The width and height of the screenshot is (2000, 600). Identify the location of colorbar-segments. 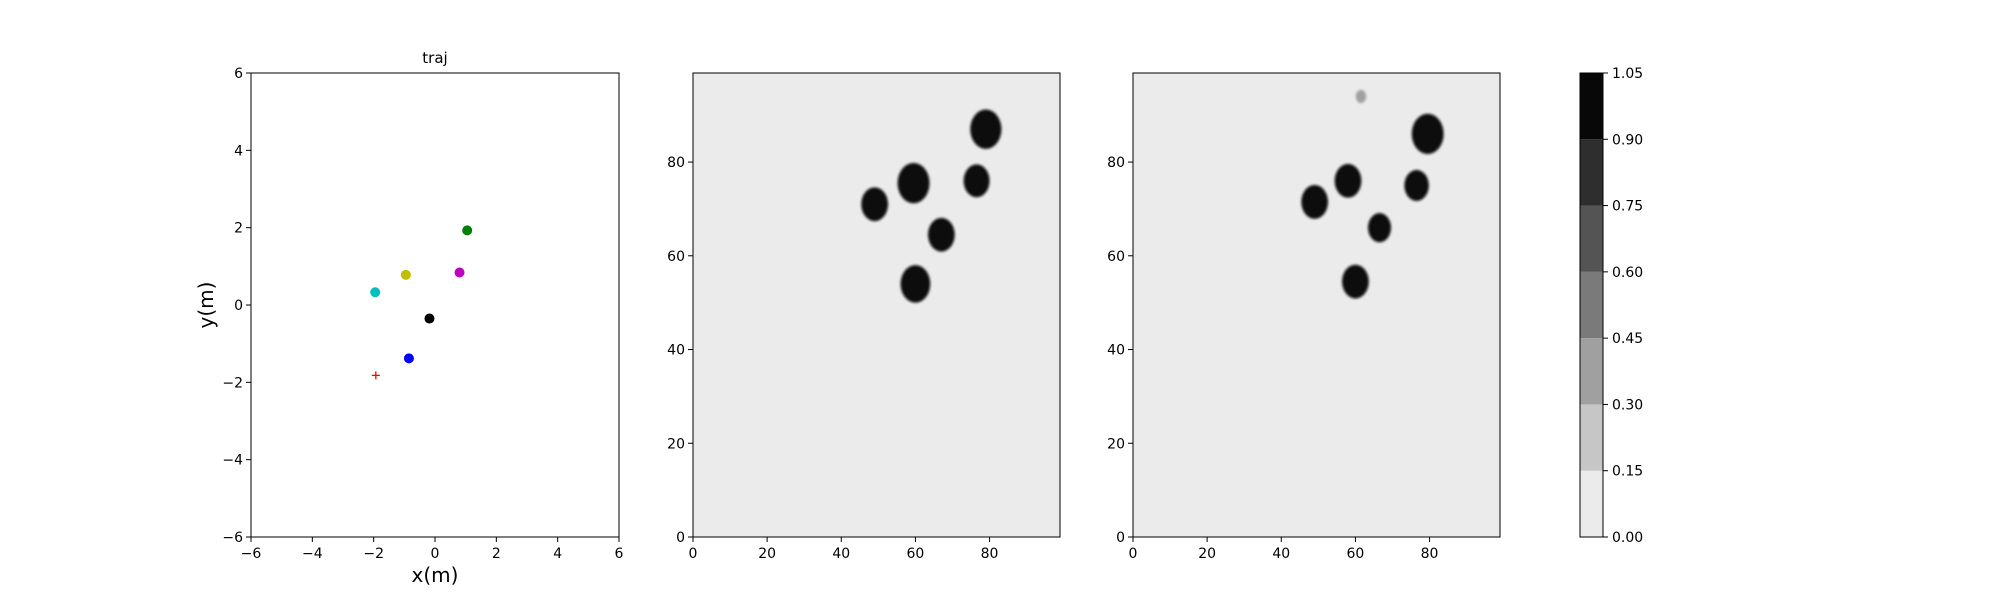
(1591, 305).